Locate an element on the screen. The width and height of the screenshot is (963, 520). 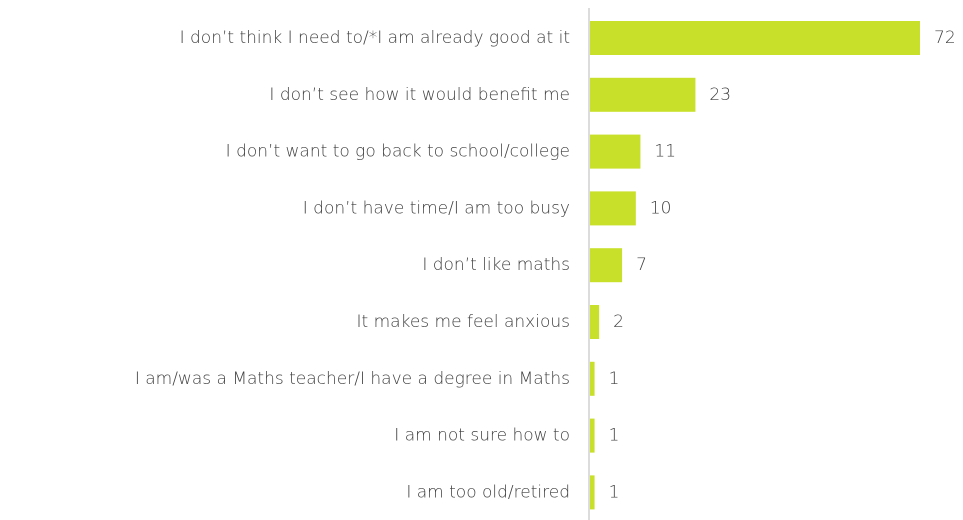
category-label: I am too old/retired is located at coordinates (488, 492).